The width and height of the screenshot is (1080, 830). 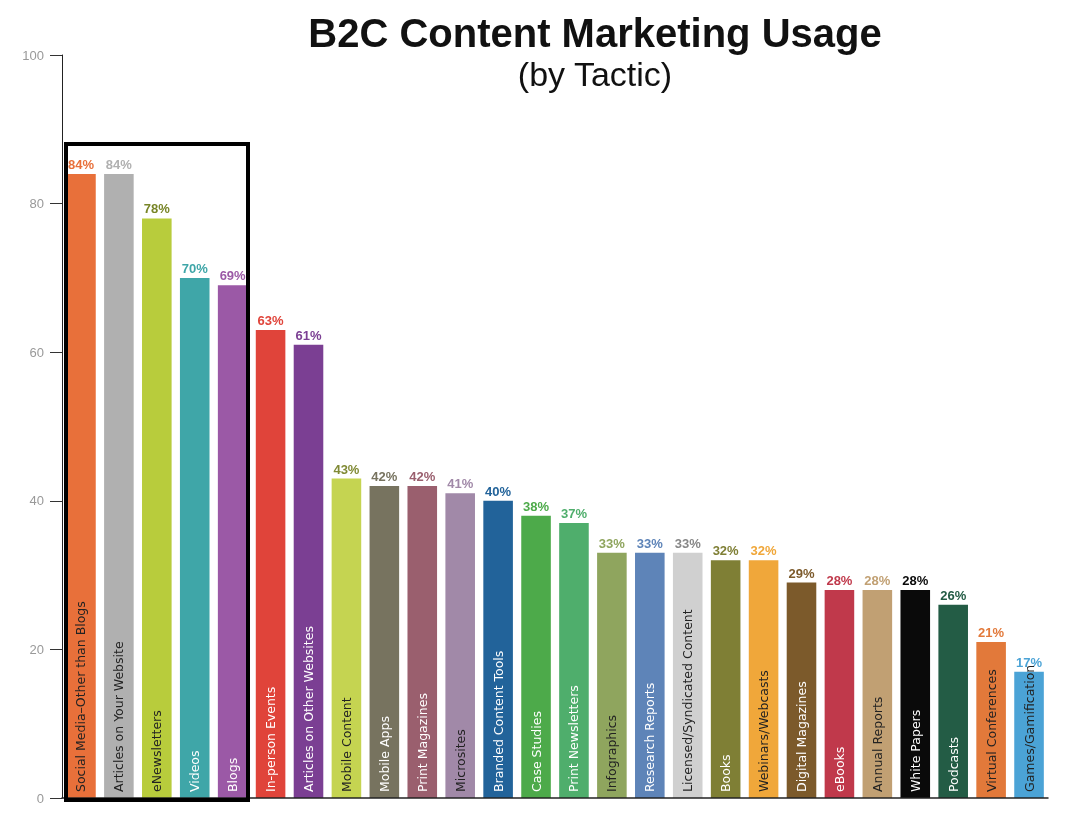 What do you see at coordinates (764, 731) in the screenshot?
I see `x-tick-label: Webinars/Webcasts` at bounding box center [764, 731].